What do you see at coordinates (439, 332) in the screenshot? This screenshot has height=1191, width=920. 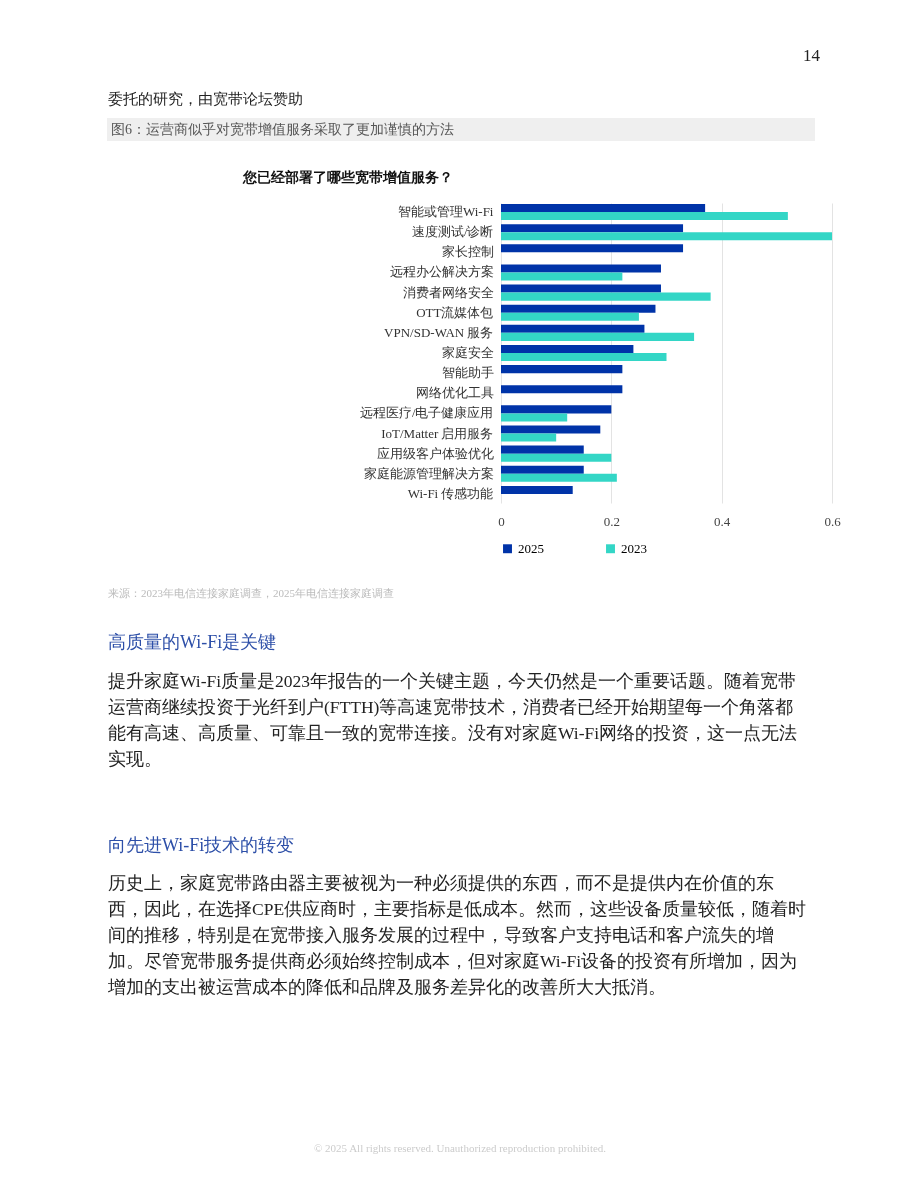 I see `y-tick-label: VPN/SD-WAN 服务` at bounding box center [439, 332].